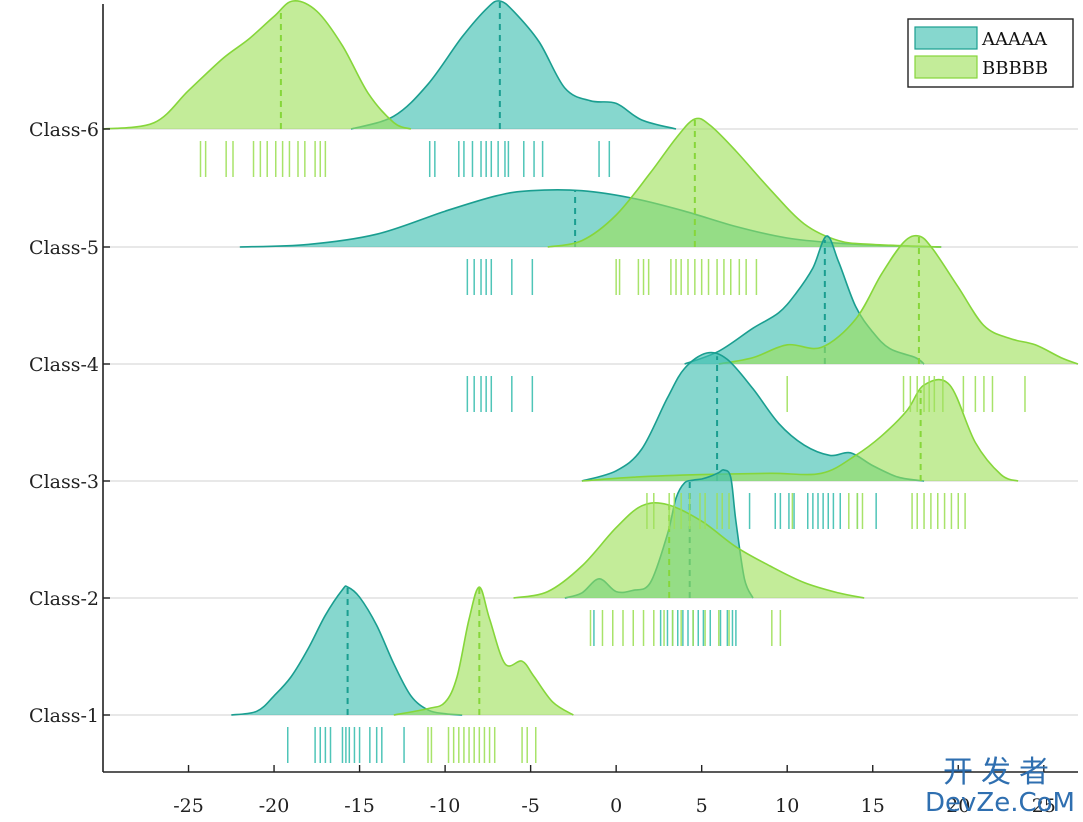 Image resolution: width=1083 pixels, height=822 pixels. What do you see at coordinates (873, 806) in the screenshot?
I see `x-tick-label-15: 15` at bounding box center [873, 806].